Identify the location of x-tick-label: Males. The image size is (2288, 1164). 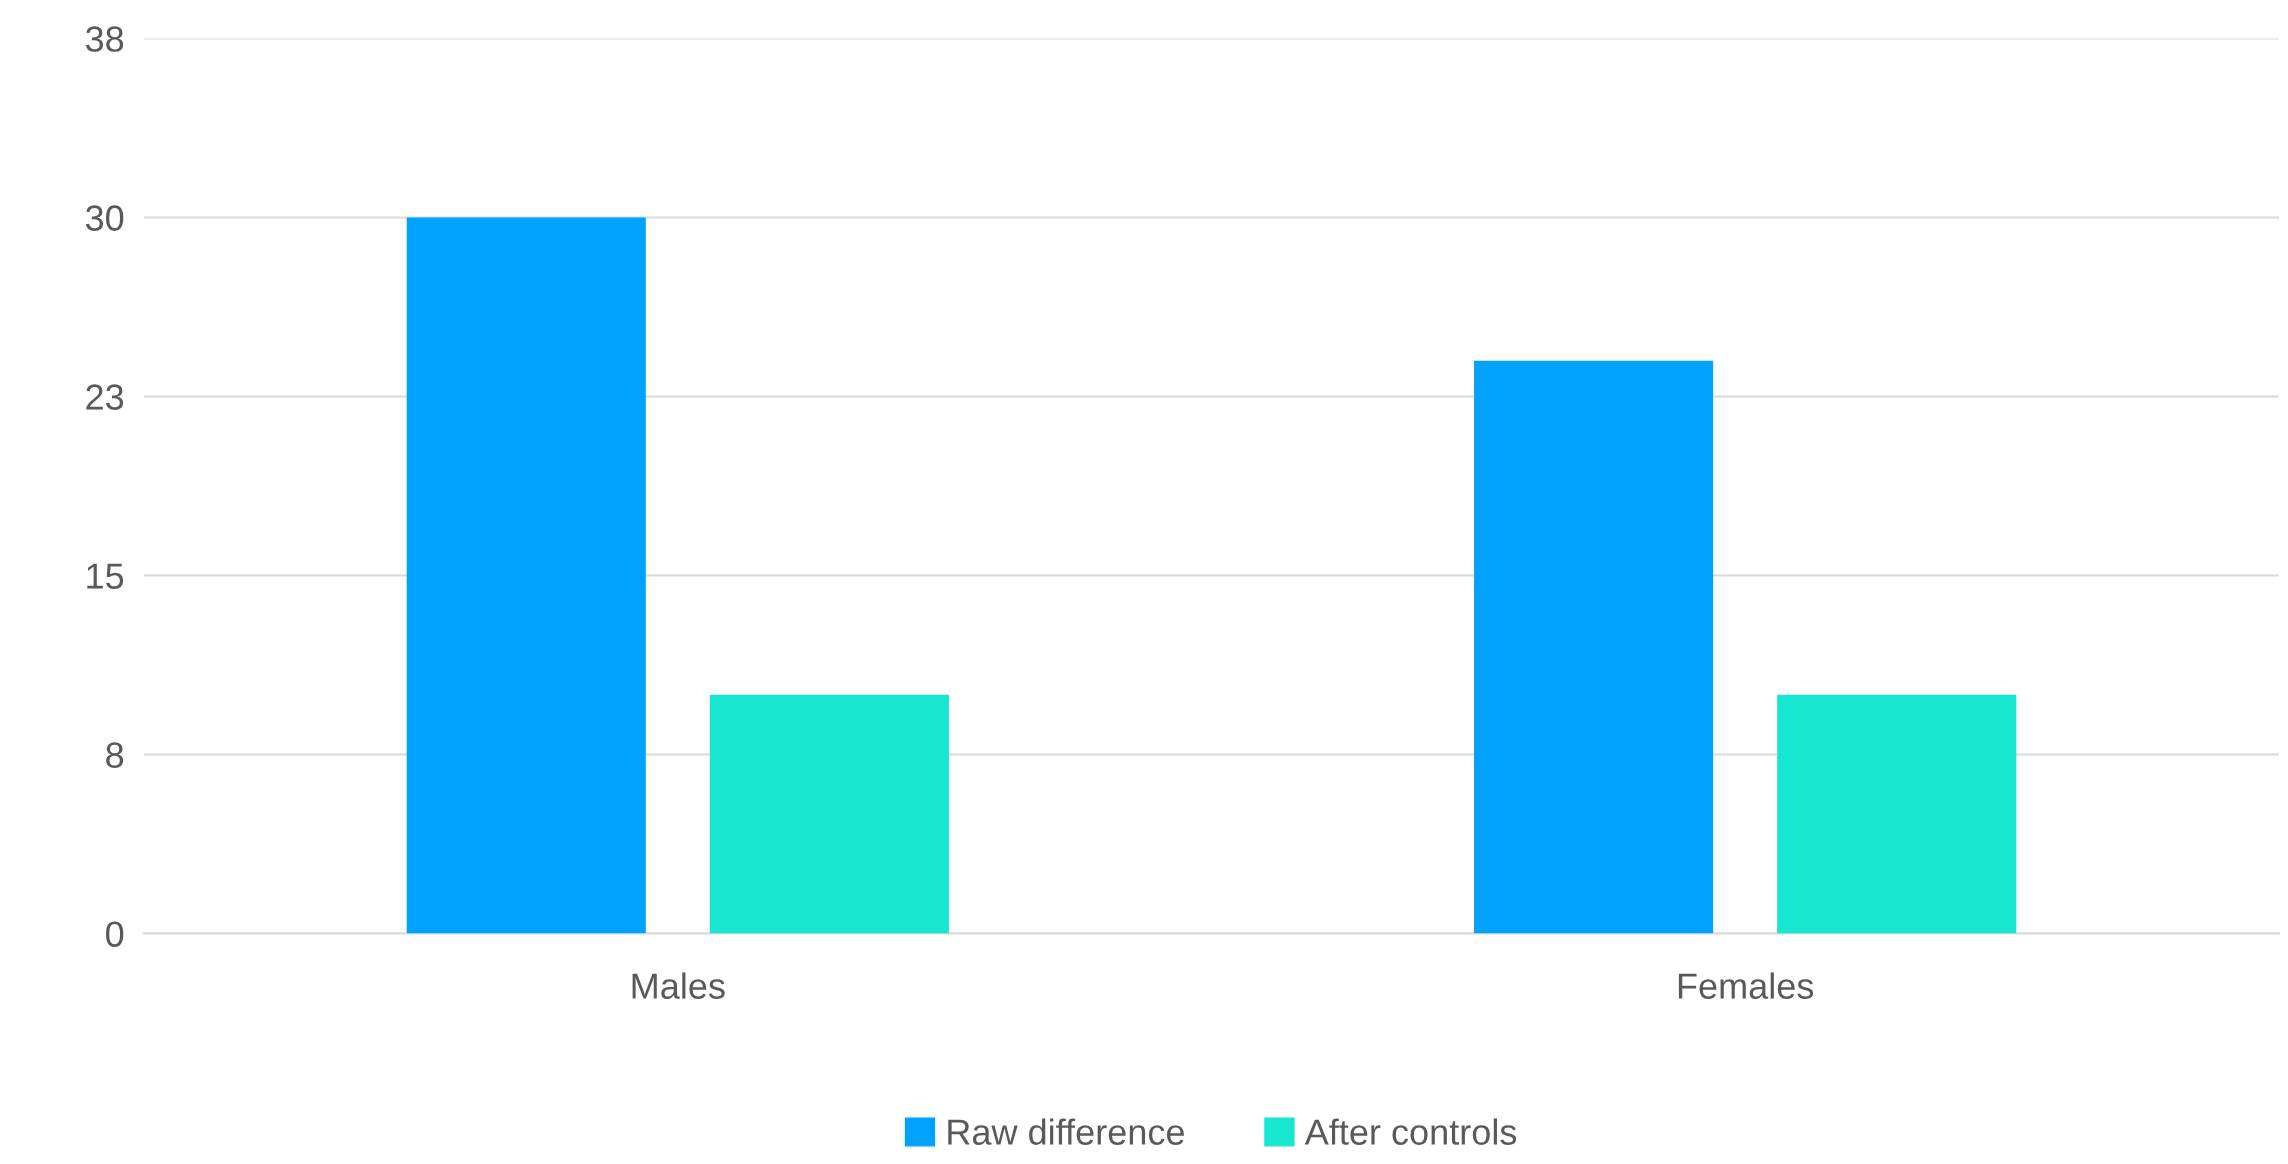
(678, 985).